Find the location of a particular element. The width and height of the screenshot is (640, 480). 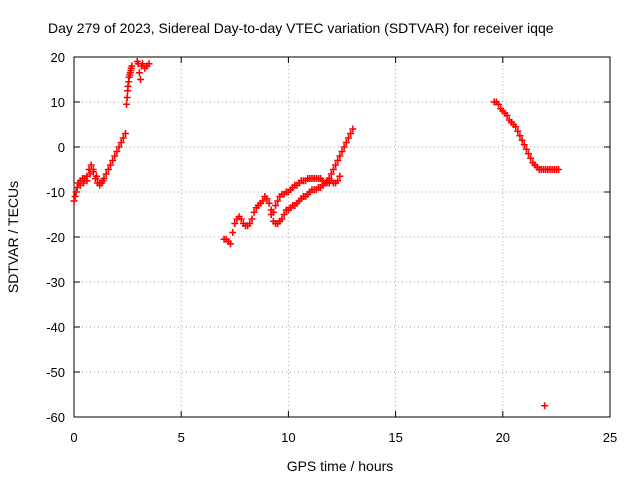

x-tick-label: 5 is located at coordinates (181, 437).